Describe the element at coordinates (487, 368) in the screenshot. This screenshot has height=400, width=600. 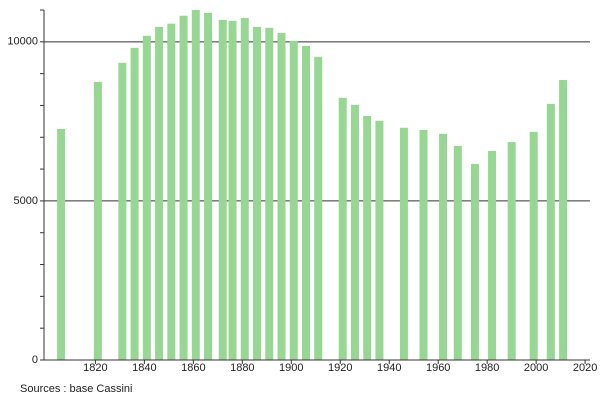
I see `x-tick-label: 1980` at that location.